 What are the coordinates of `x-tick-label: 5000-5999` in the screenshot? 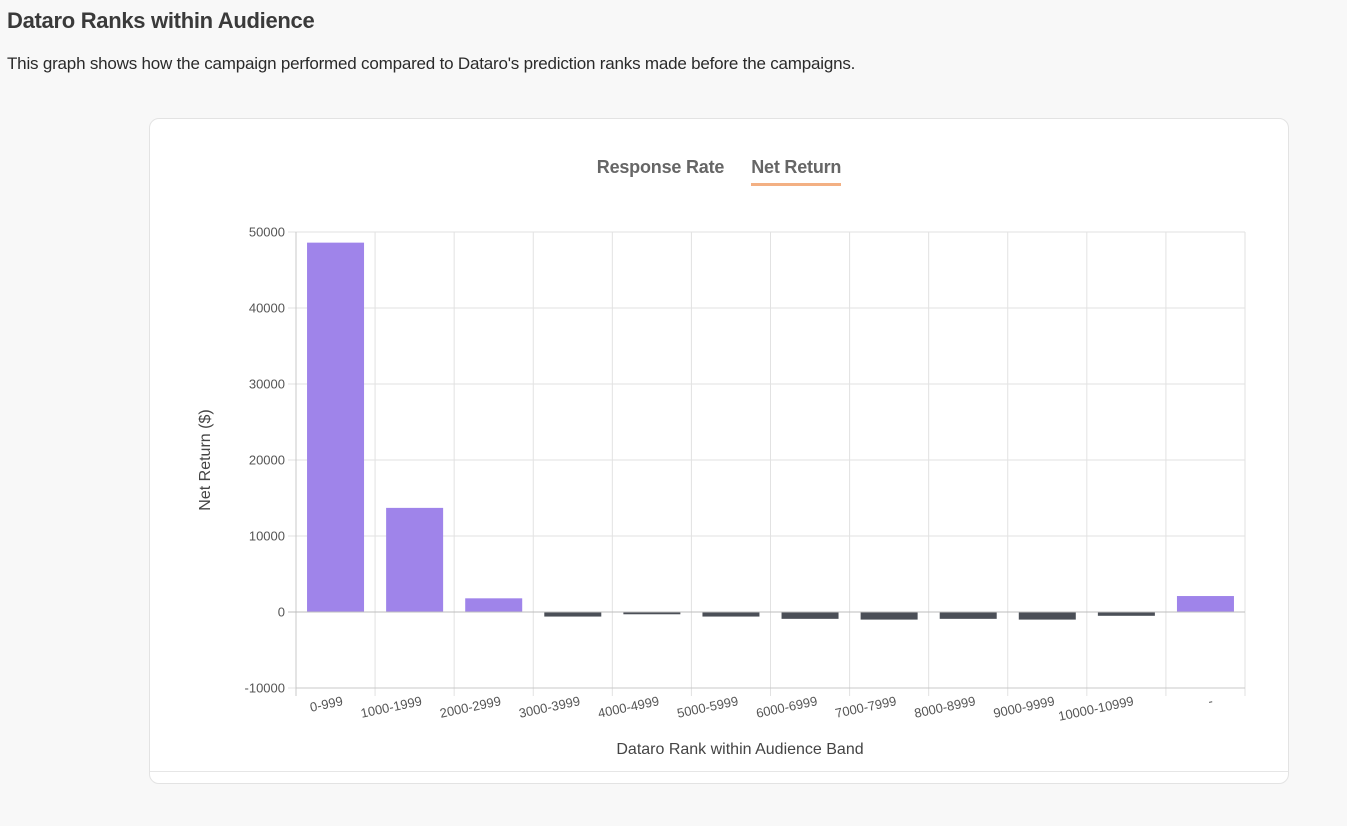 It's located at (708, 707).